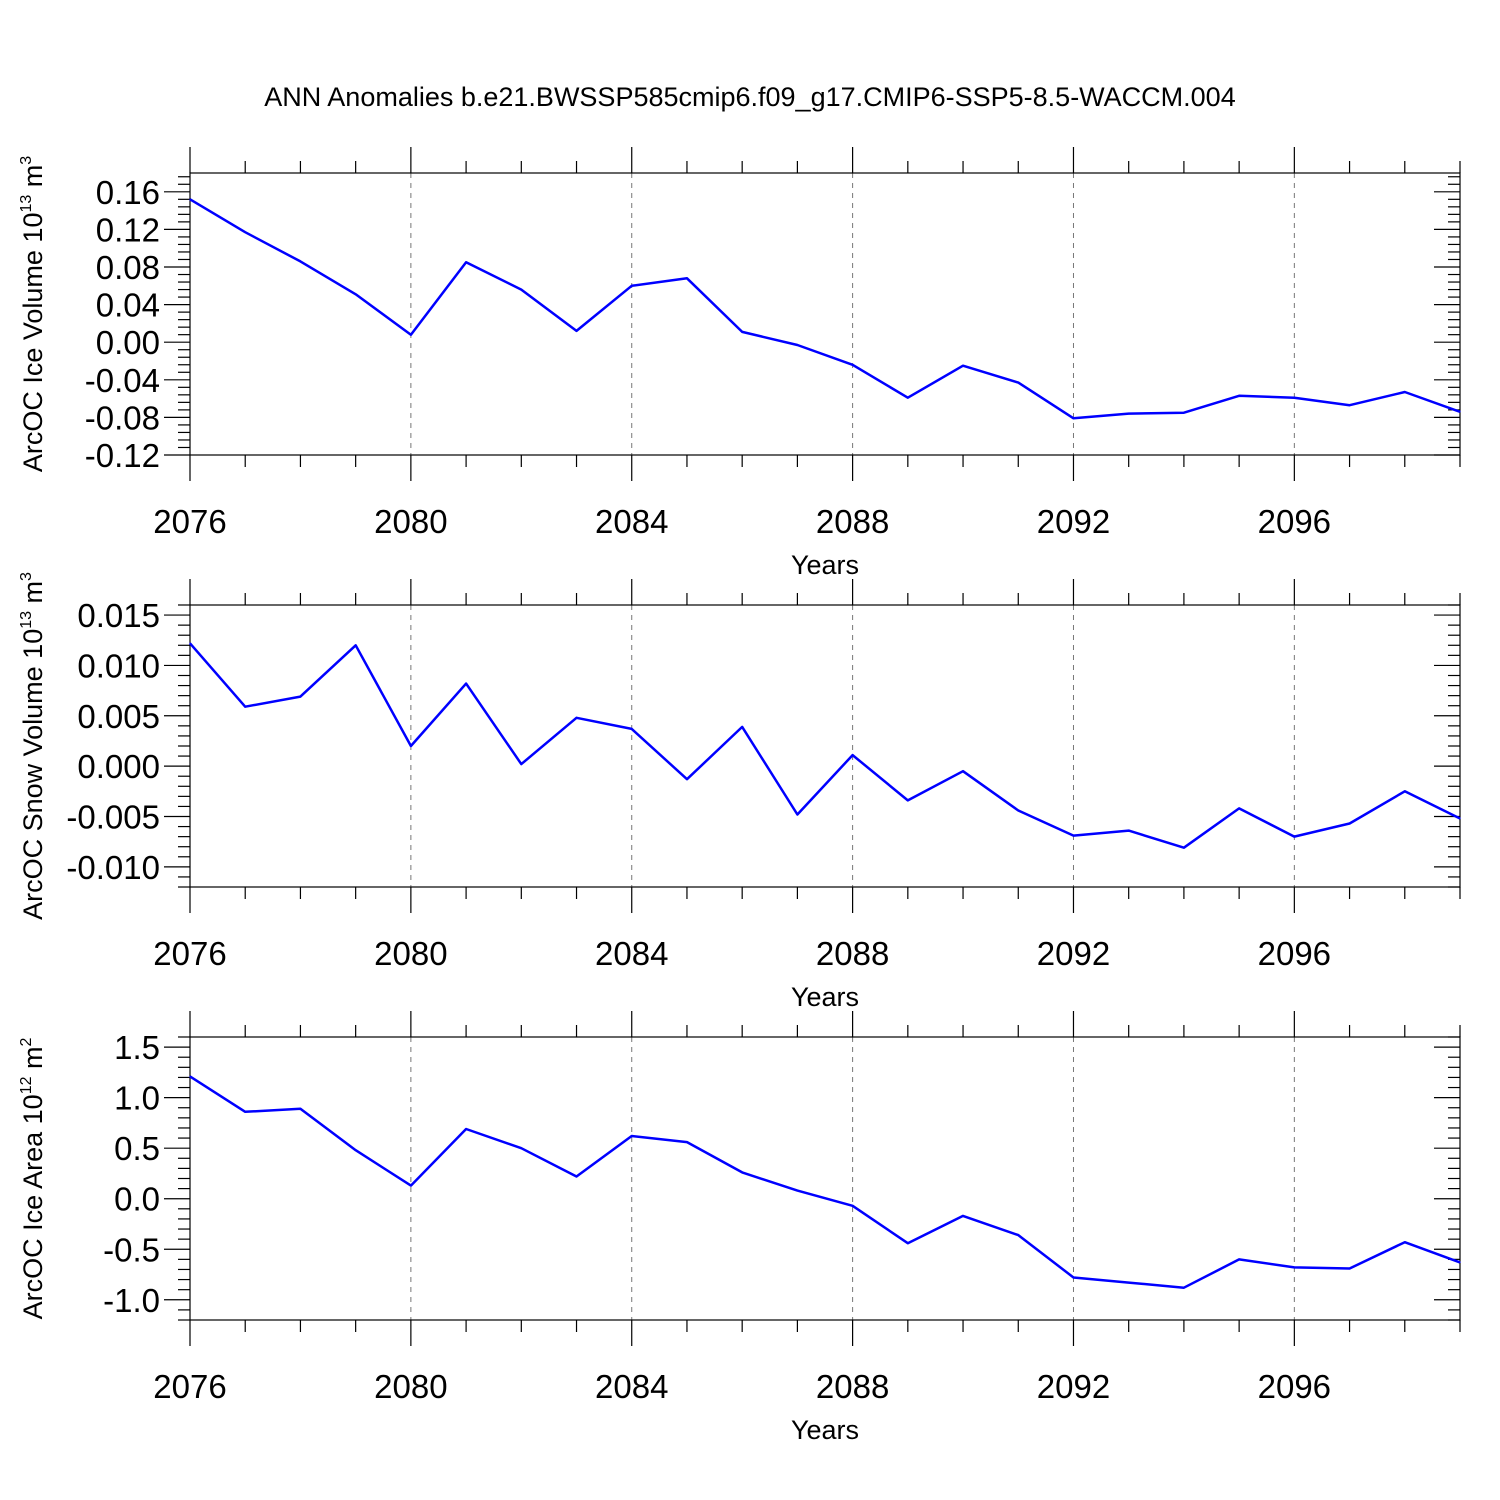  I want to click on y-tick-label: -0.12, so click(122, 455).